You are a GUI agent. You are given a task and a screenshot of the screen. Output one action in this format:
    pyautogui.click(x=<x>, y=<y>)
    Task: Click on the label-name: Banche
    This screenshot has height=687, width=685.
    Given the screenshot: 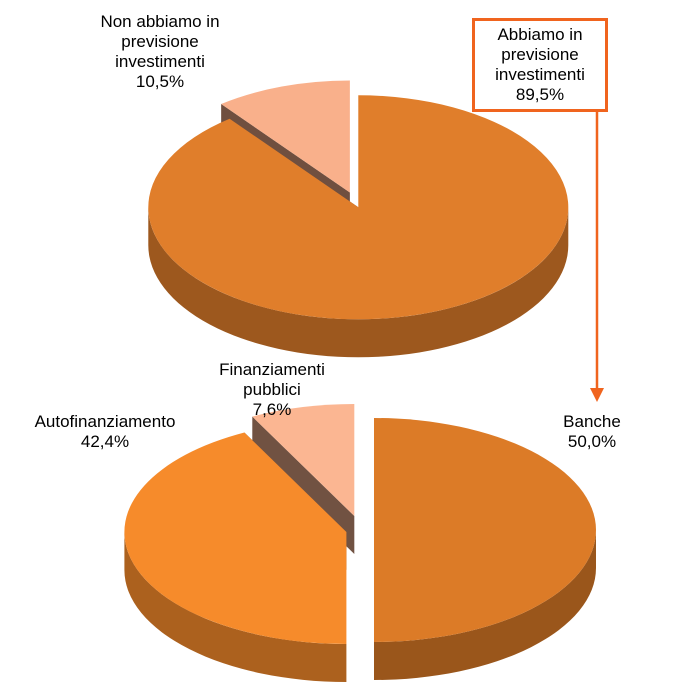 What is the action you would take?
    pyautogui.click(x=592, y=421)
    